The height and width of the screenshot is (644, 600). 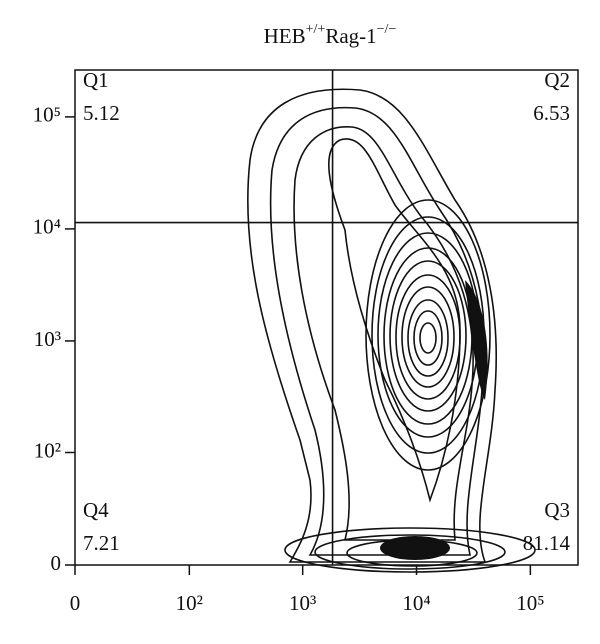 I want to click on quadrant-name: Q1, so click(x=96, y=80).